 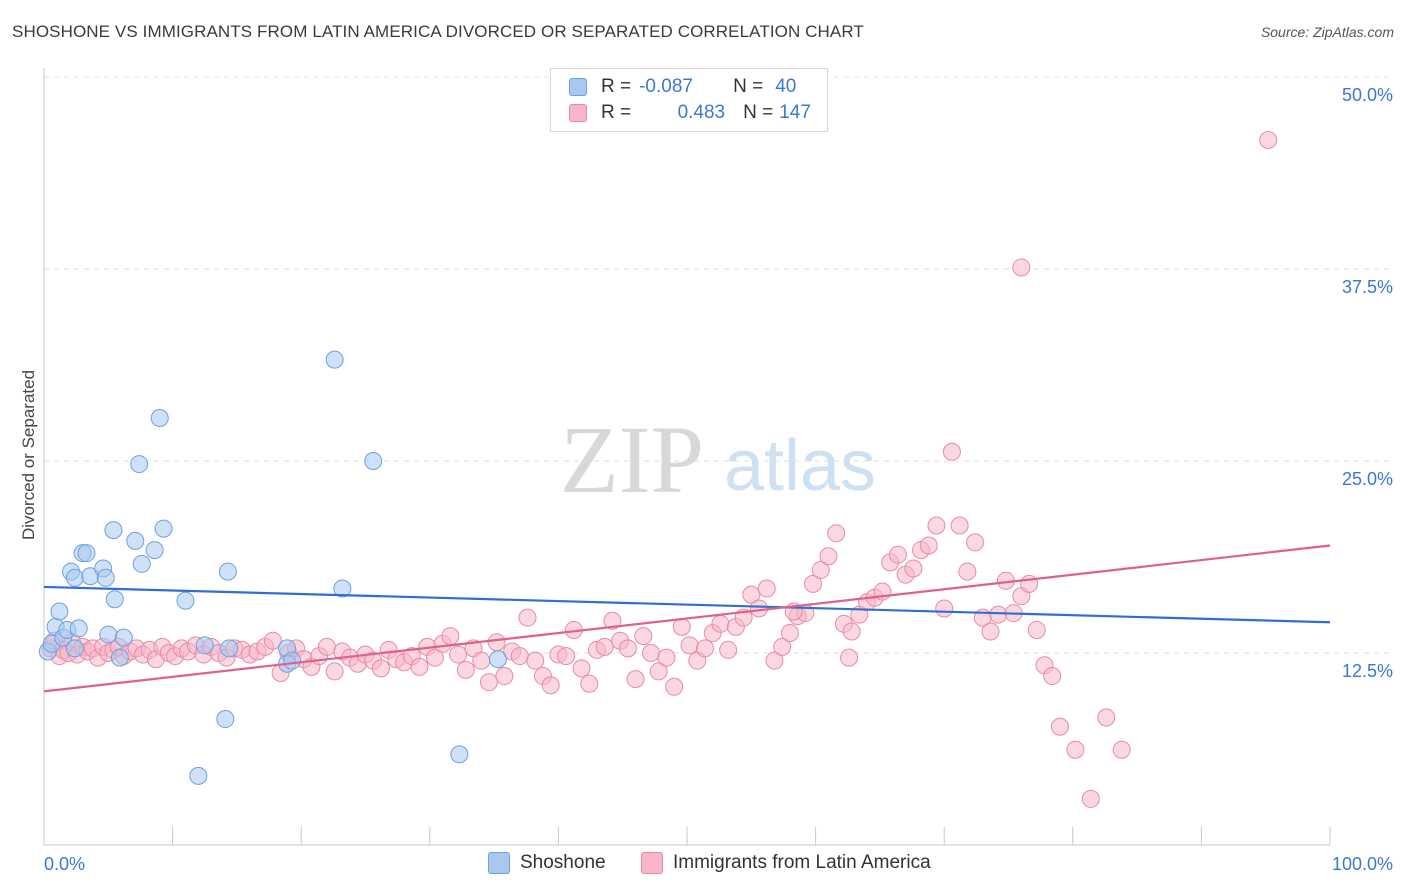 What do you see at coordinates (563, 862) in the screenshot?
I see `series-label-shoshone: Shoshone` at bounding box center [563, 862].